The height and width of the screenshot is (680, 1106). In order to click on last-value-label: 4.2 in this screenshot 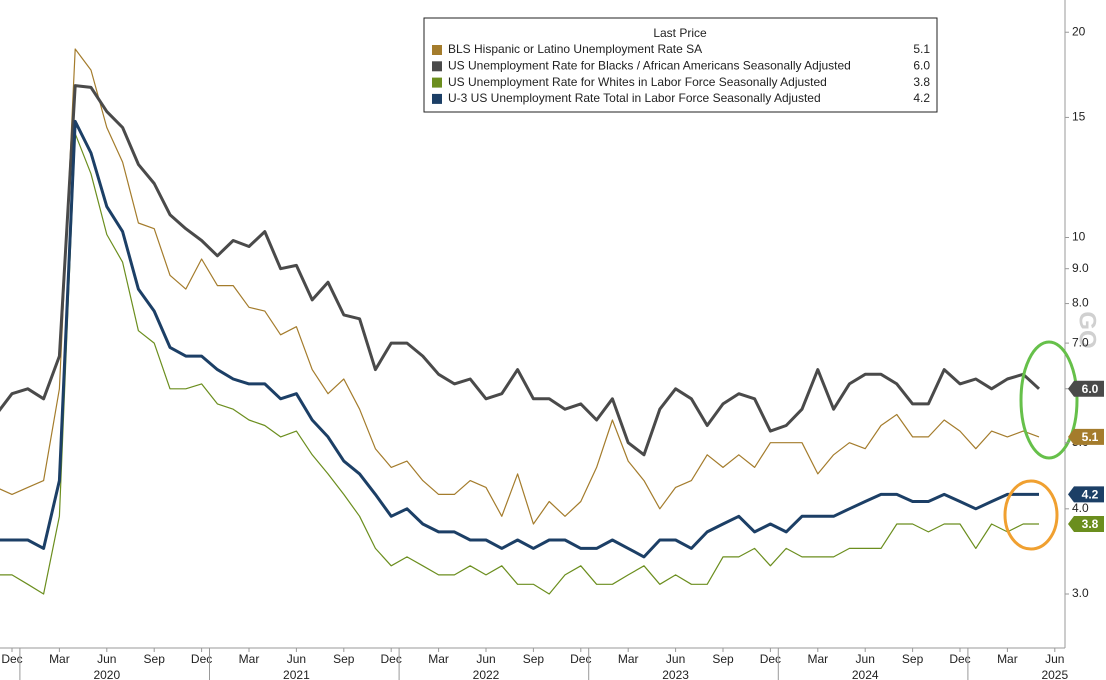, I will do `click(1090, 495)`.